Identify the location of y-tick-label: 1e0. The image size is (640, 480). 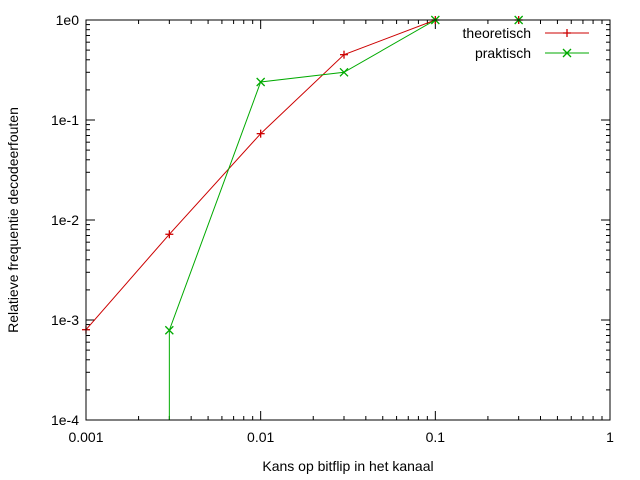
(68, 20).